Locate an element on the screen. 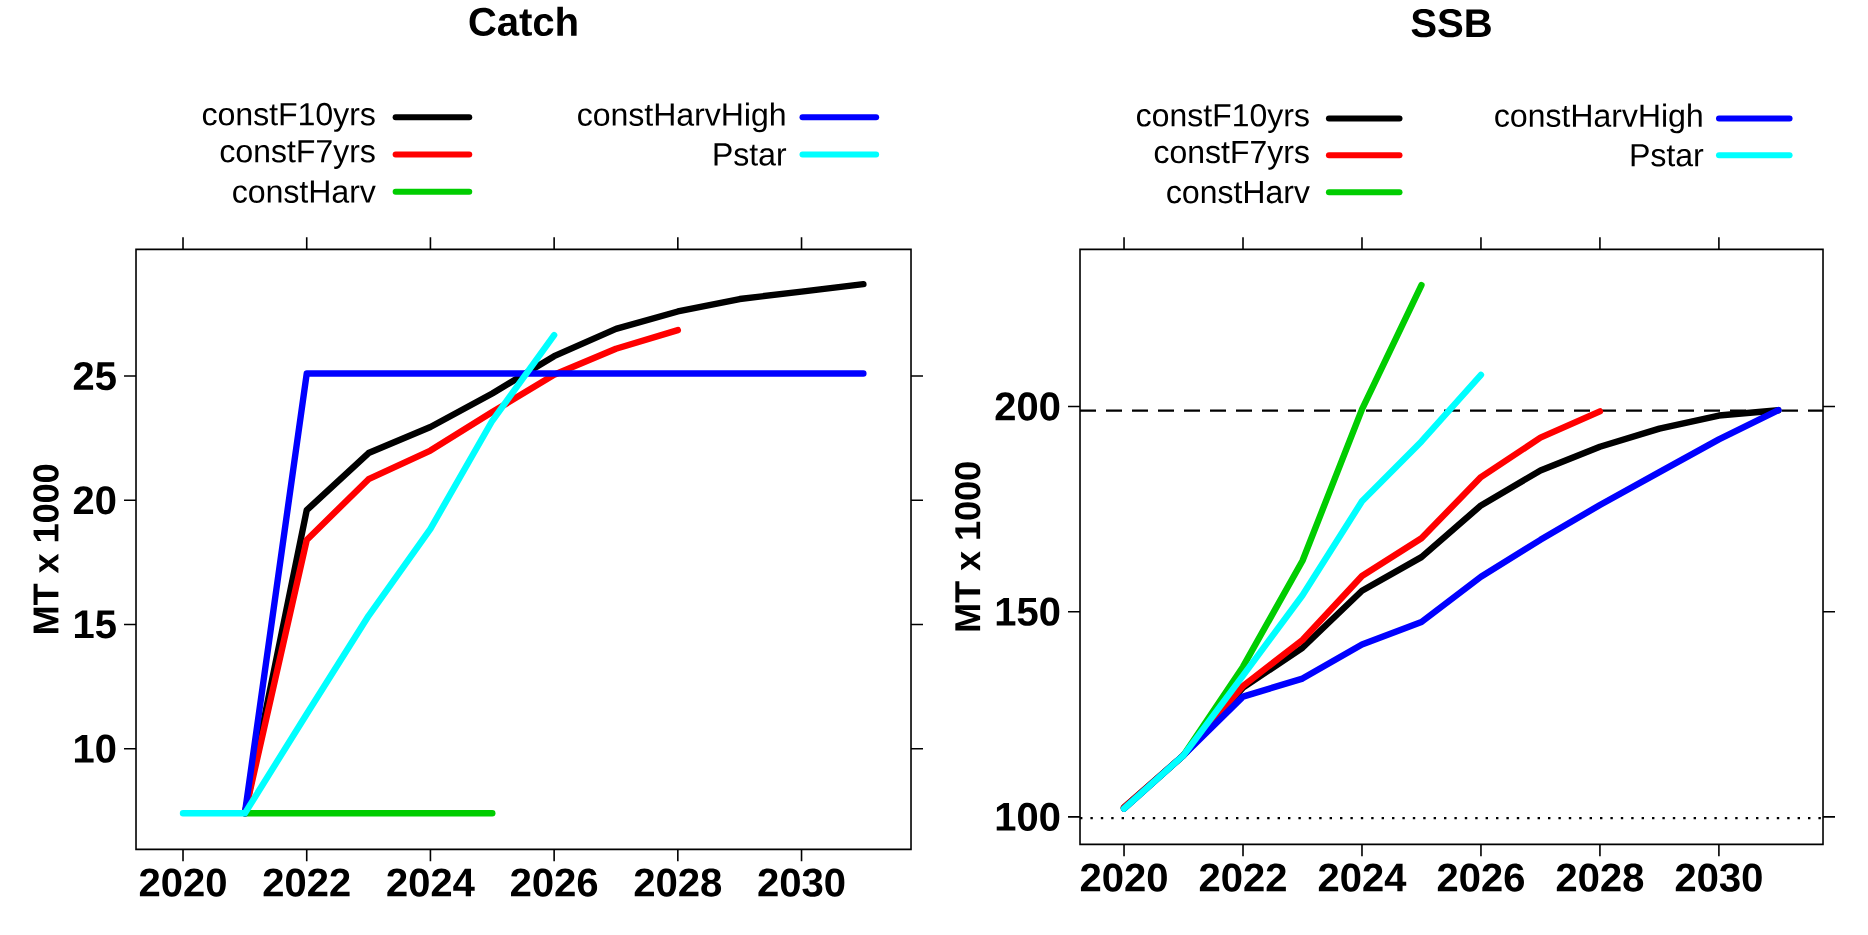 This screenshot has width=1868, height=935. y-tick-label: 20 is located at coordinates (94, 500).